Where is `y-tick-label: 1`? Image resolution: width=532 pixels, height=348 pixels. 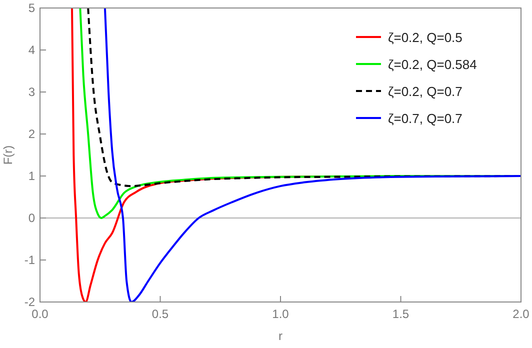
y-tick-label: 1 is located at coordinates (32, 176).